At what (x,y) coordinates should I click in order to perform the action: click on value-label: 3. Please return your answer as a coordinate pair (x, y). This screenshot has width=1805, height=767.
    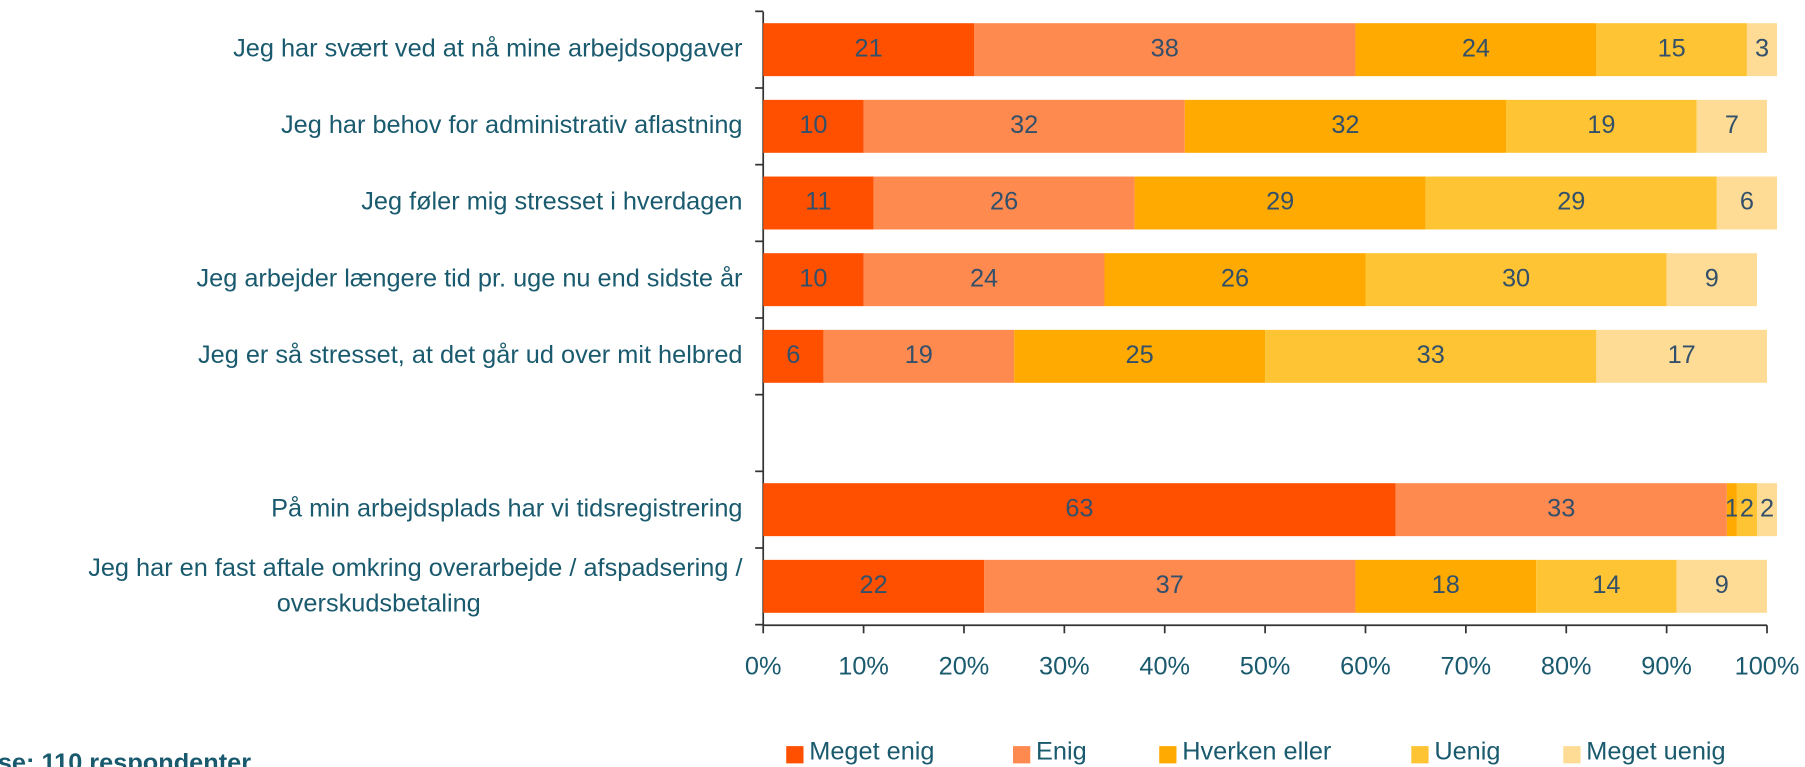
    Looking at the image, I should click on (1762, 48).